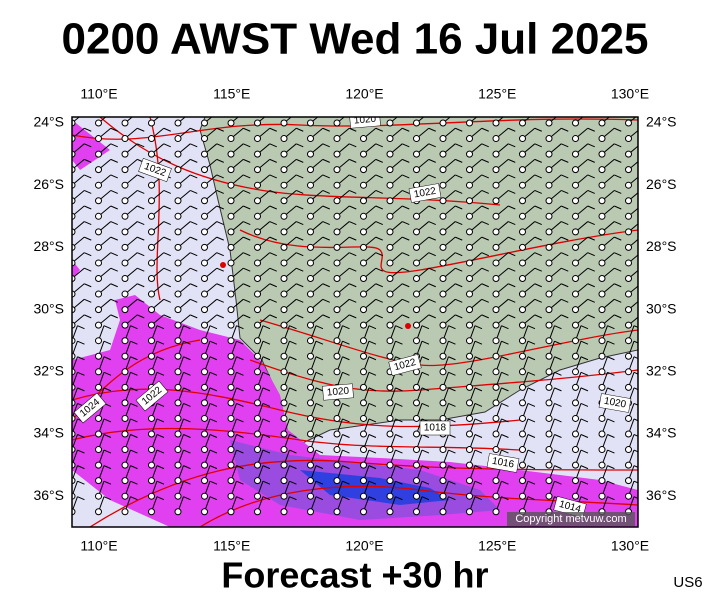 The width and height of the screenshot is (711, 600). I want to click on isobar-label-bg, so click(503, 463).